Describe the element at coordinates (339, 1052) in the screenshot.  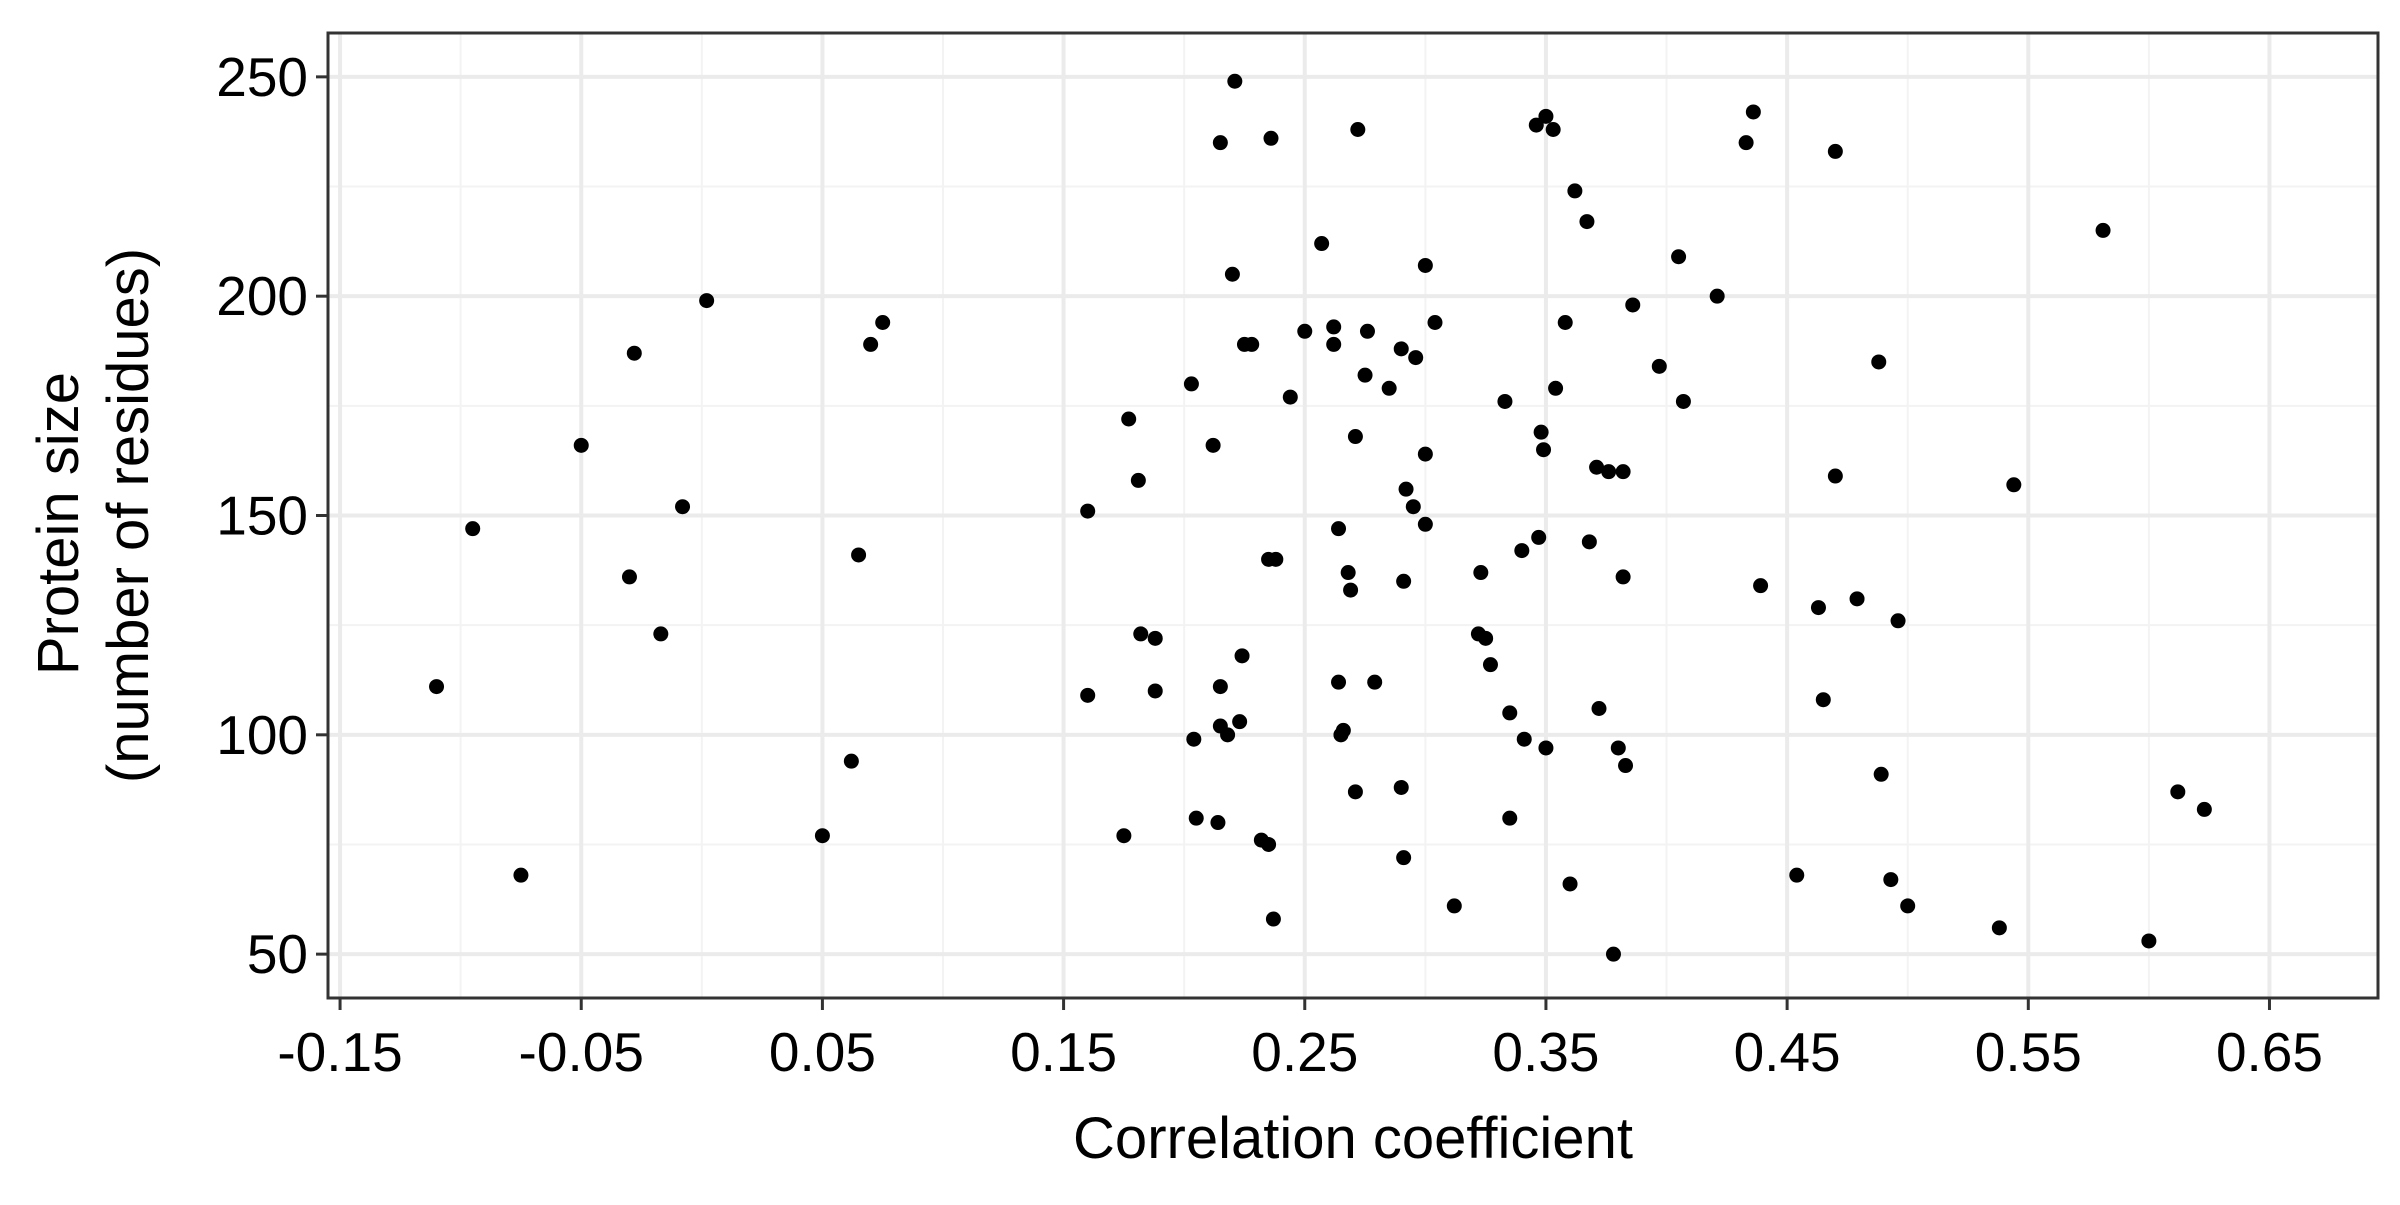
I see `x-tick-label: -0.15` at that location.